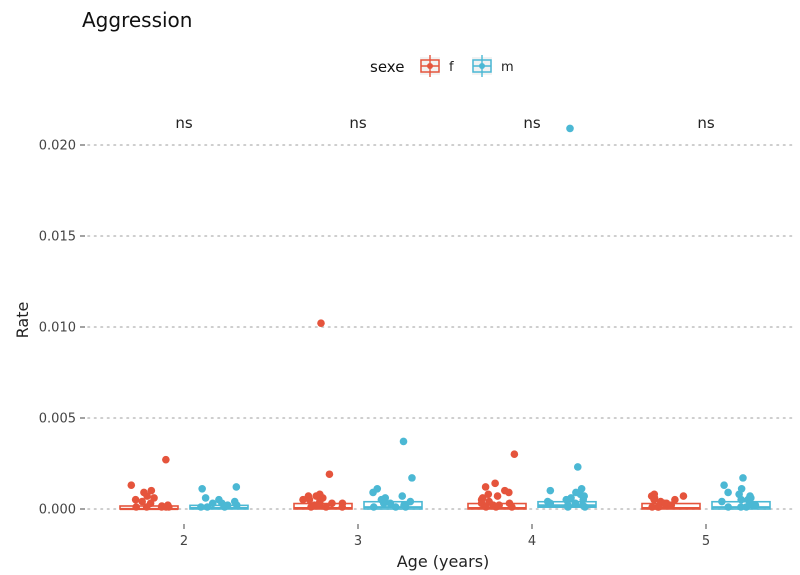 This screenshot has height=575, width=800. Describe the element at coordinates (22, 320) in the screenshot. I see `y-axis-title: Rate` at that location.